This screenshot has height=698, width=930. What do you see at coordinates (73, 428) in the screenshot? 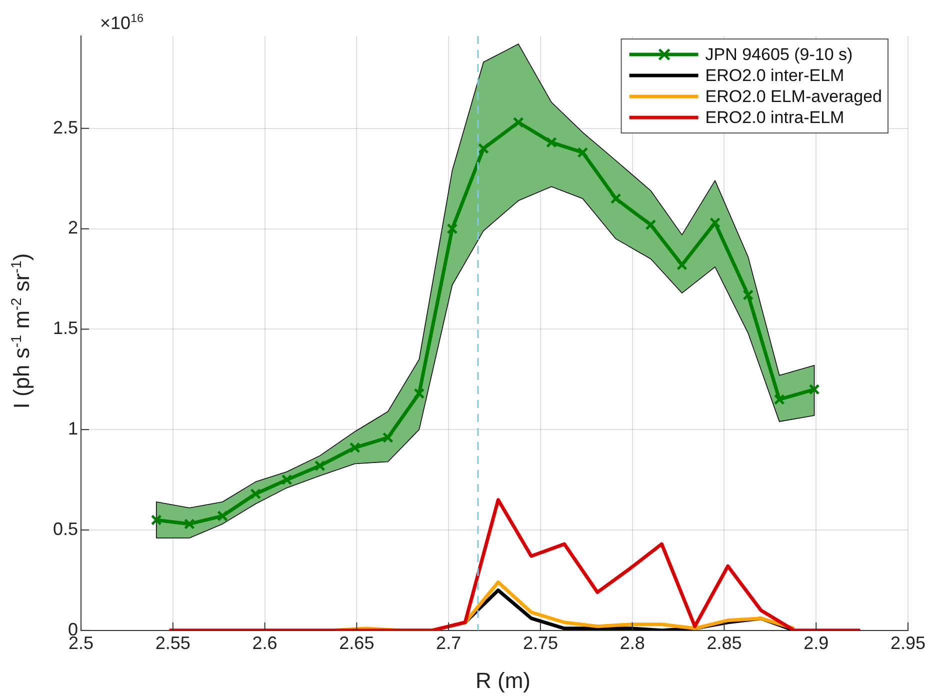
I see `y-tick-label: 1` at bounding box center [73, 428].